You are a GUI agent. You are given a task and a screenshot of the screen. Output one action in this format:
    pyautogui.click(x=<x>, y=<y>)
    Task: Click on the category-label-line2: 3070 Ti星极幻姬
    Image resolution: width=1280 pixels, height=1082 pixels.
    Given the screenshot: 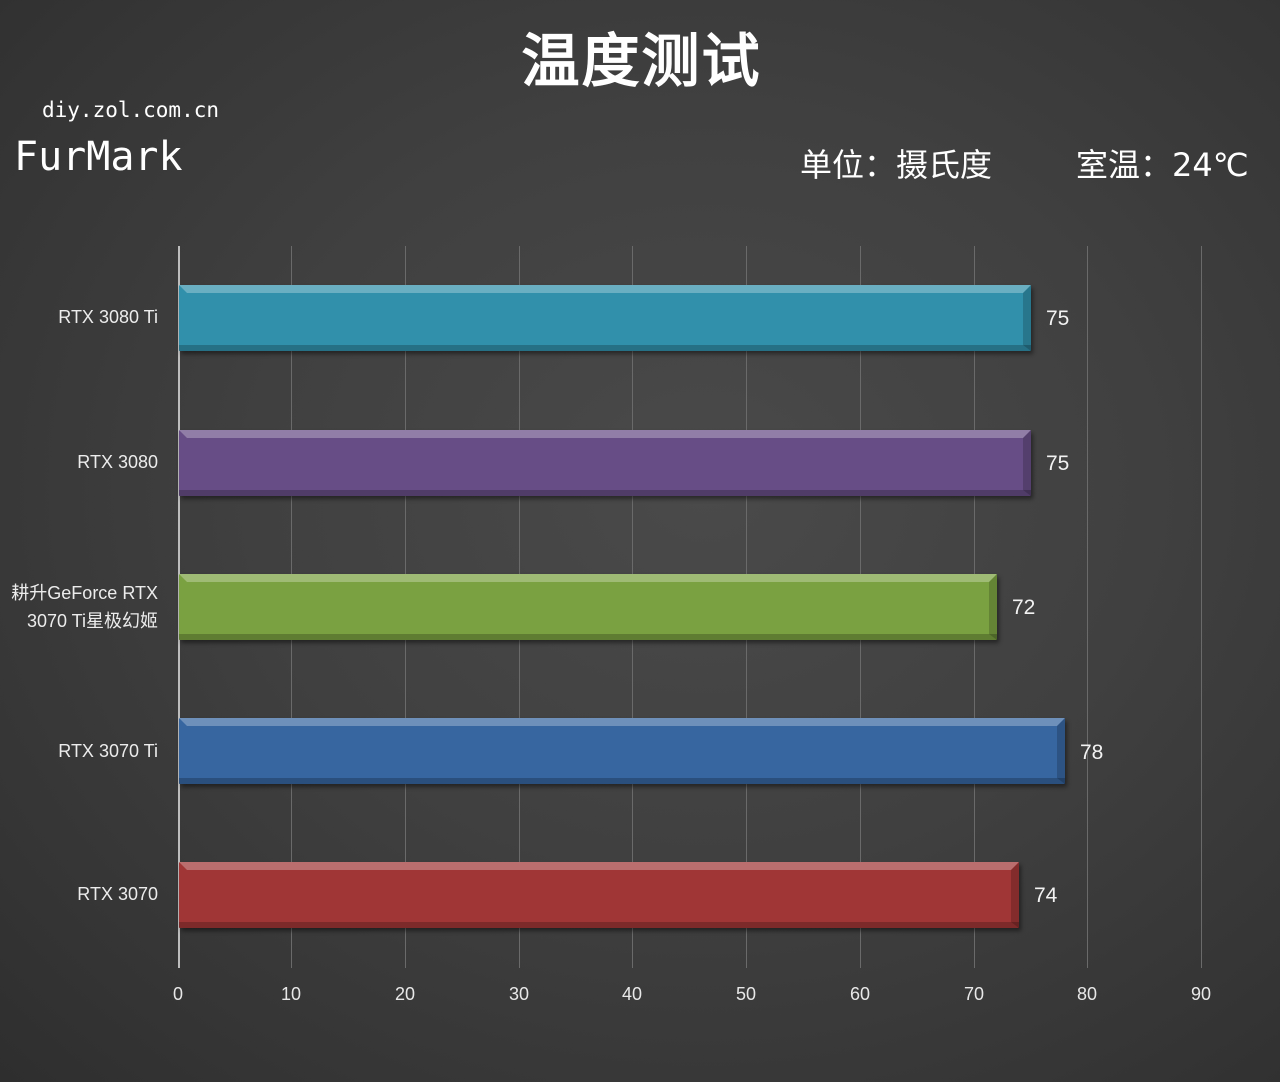 What is the action you would take?
    pyautogui.click(x=92, y=621)
    